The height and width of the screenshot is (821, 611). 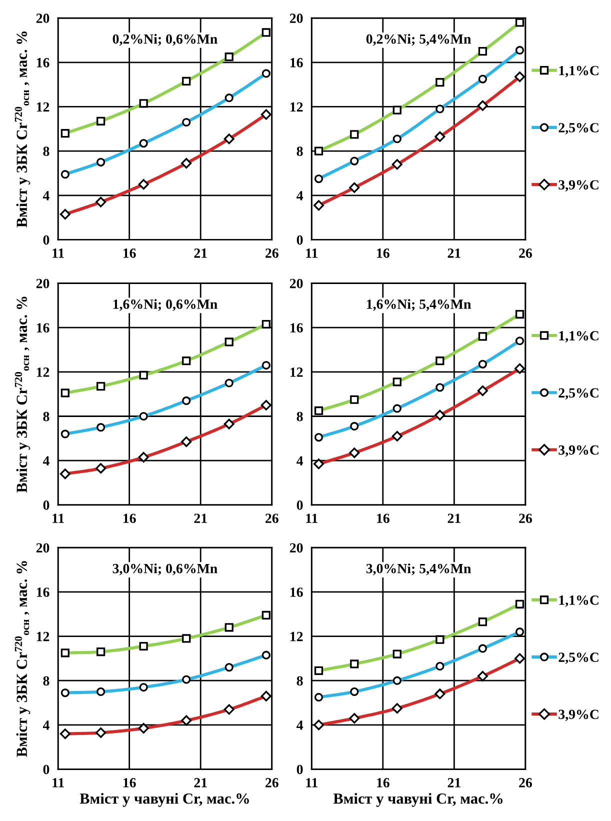 I want to click on text: 3,0%Ni; 0,6%Mn, so click(x=165, y=569).